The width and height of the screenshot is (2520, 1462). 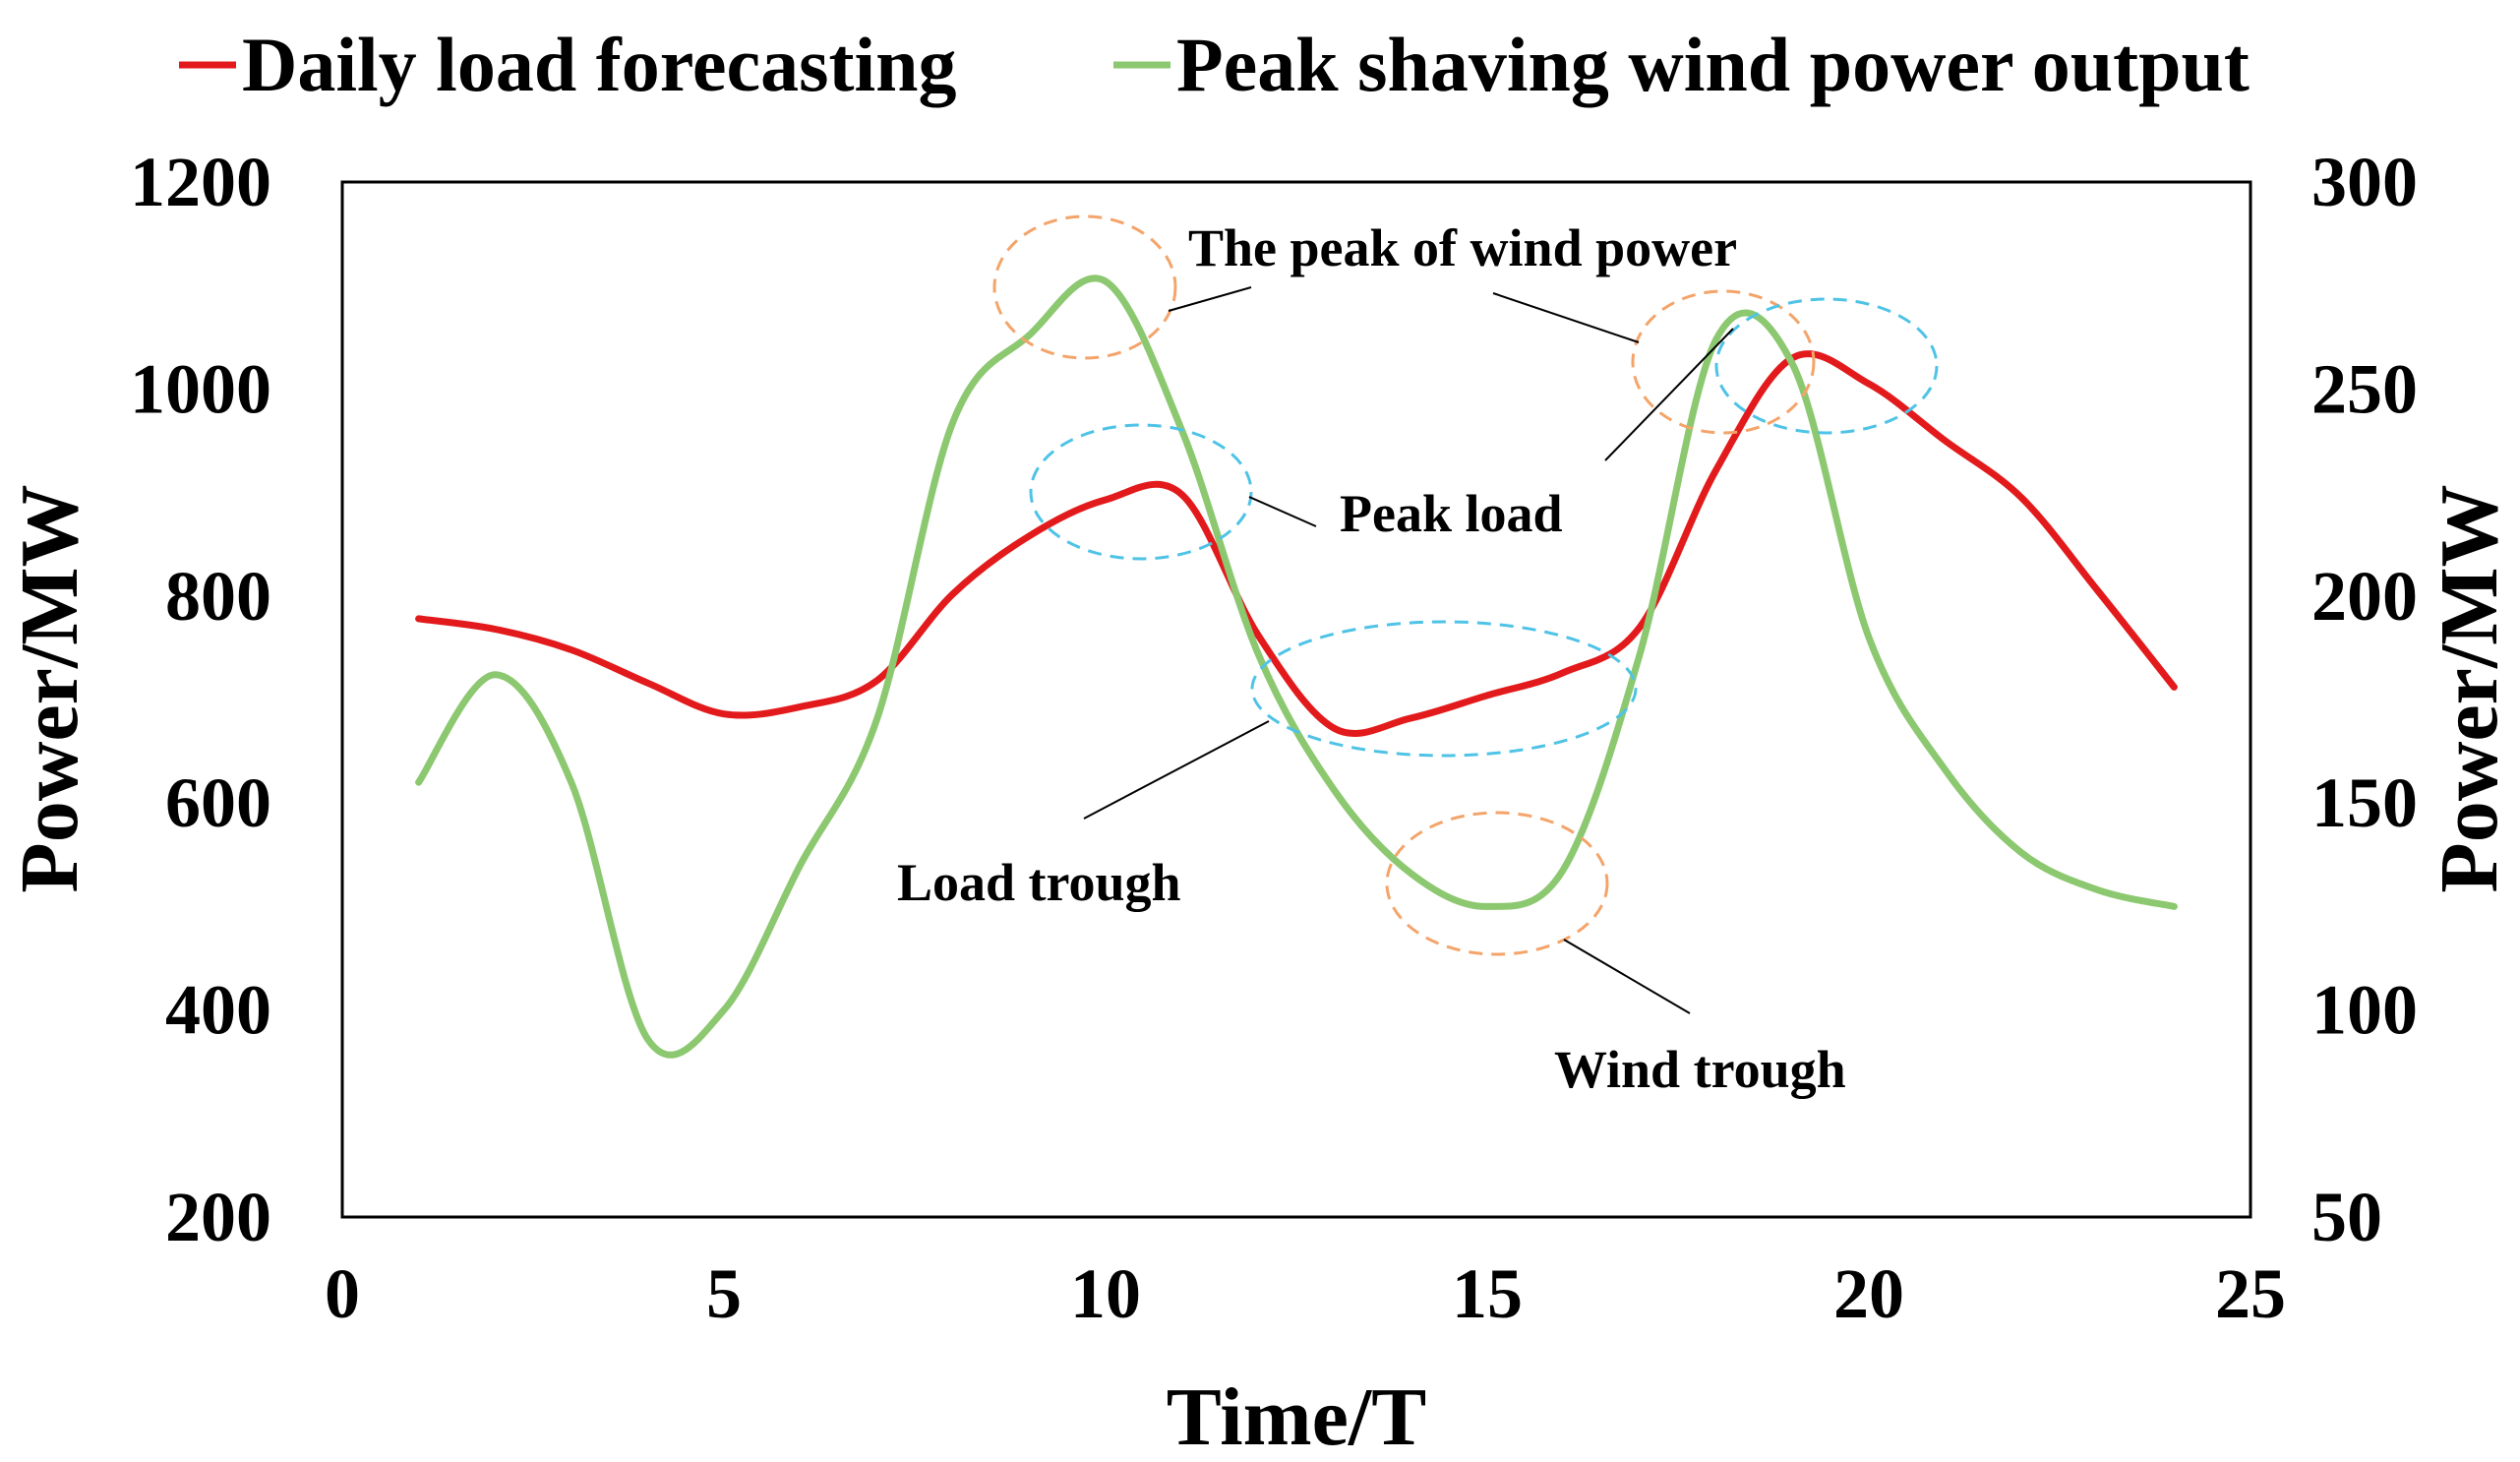 I want to click on x-tick-label: 0, so click(x=342, y=1293).